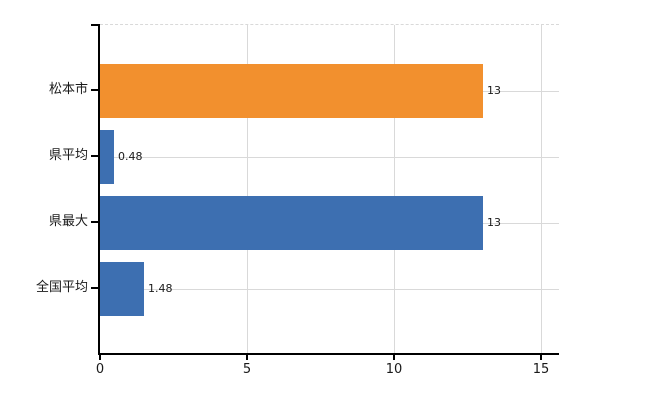  I want to click on category-label: 県平均, so click(68, 155).